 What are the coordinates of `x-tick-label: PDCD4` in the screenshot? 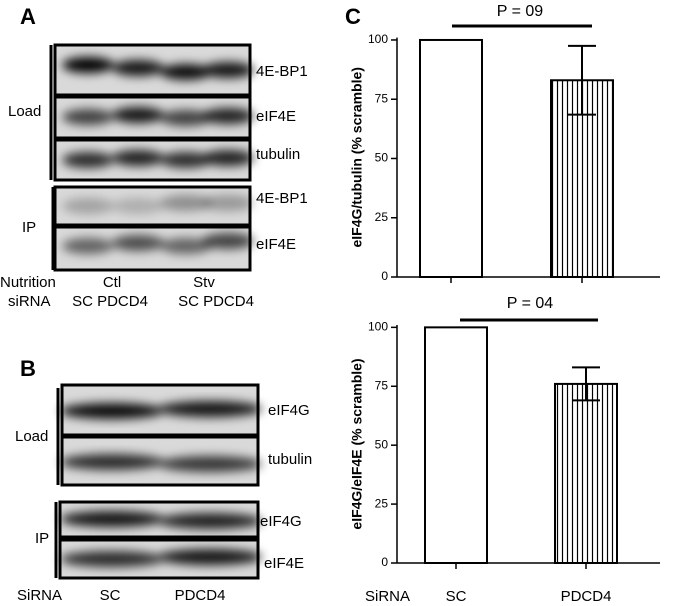 It's located at (586, 596).